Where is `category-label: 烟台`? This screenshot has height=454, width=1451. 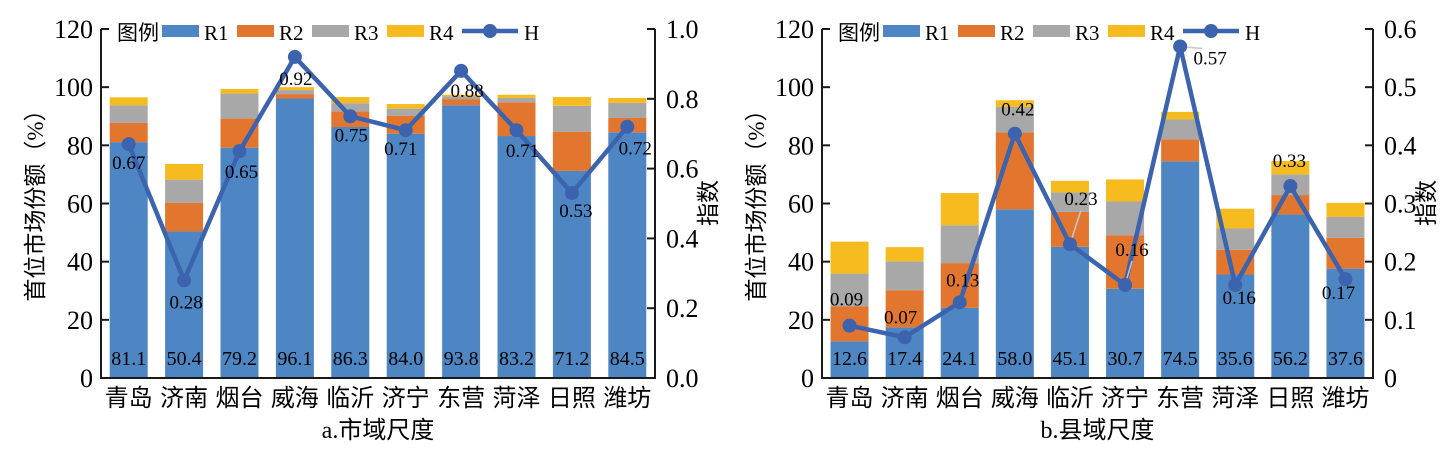 category-label: 烟台 is located at coordinates (240, 398).